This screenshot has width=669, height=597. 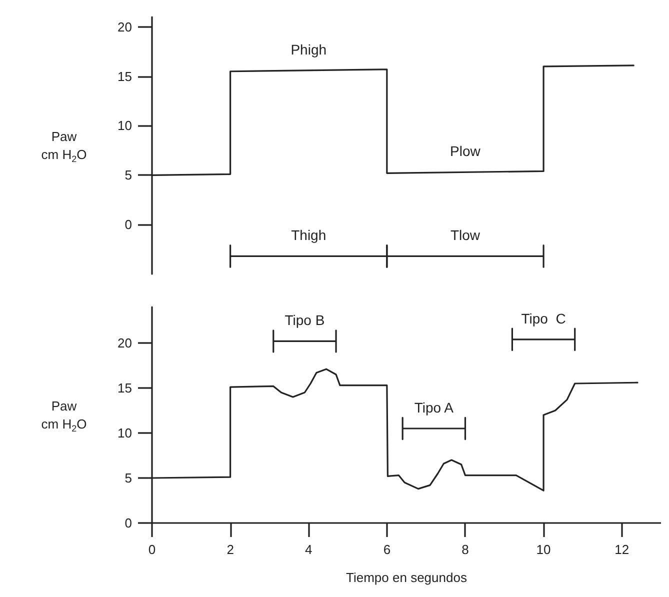 What do you see at coordinates (308, 549) in the screenshot?
I see `x-tick-label: 4` at bounding box center [308, 549].